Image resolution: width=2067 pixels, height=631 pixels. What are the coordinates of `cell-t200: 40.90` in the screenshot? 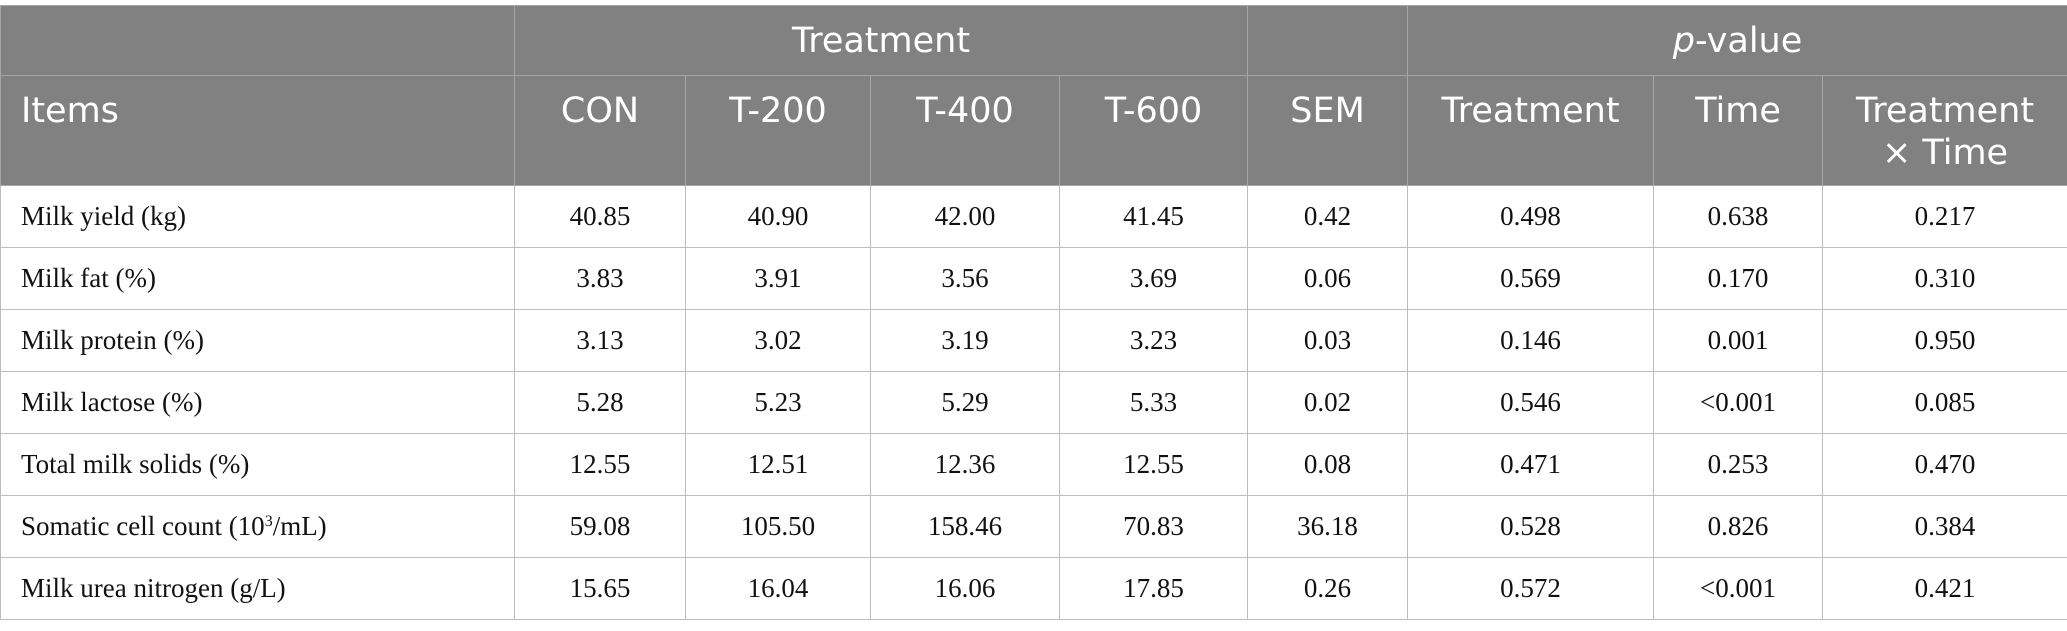 It's located at (778, 216).